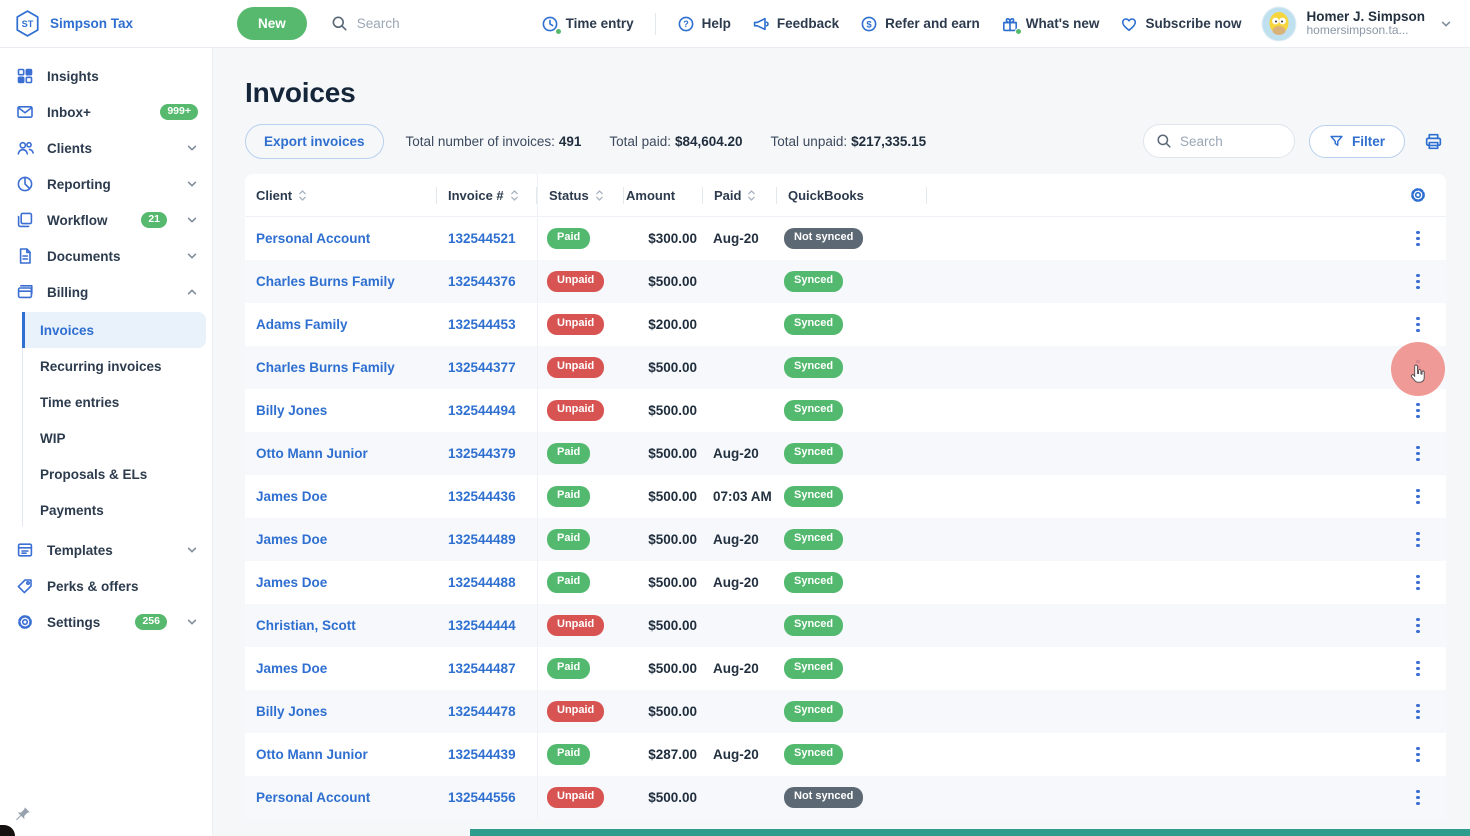 This screenshot has width=1470, height=836. I want to click on client-link: Adams Family, so click(302, 324).